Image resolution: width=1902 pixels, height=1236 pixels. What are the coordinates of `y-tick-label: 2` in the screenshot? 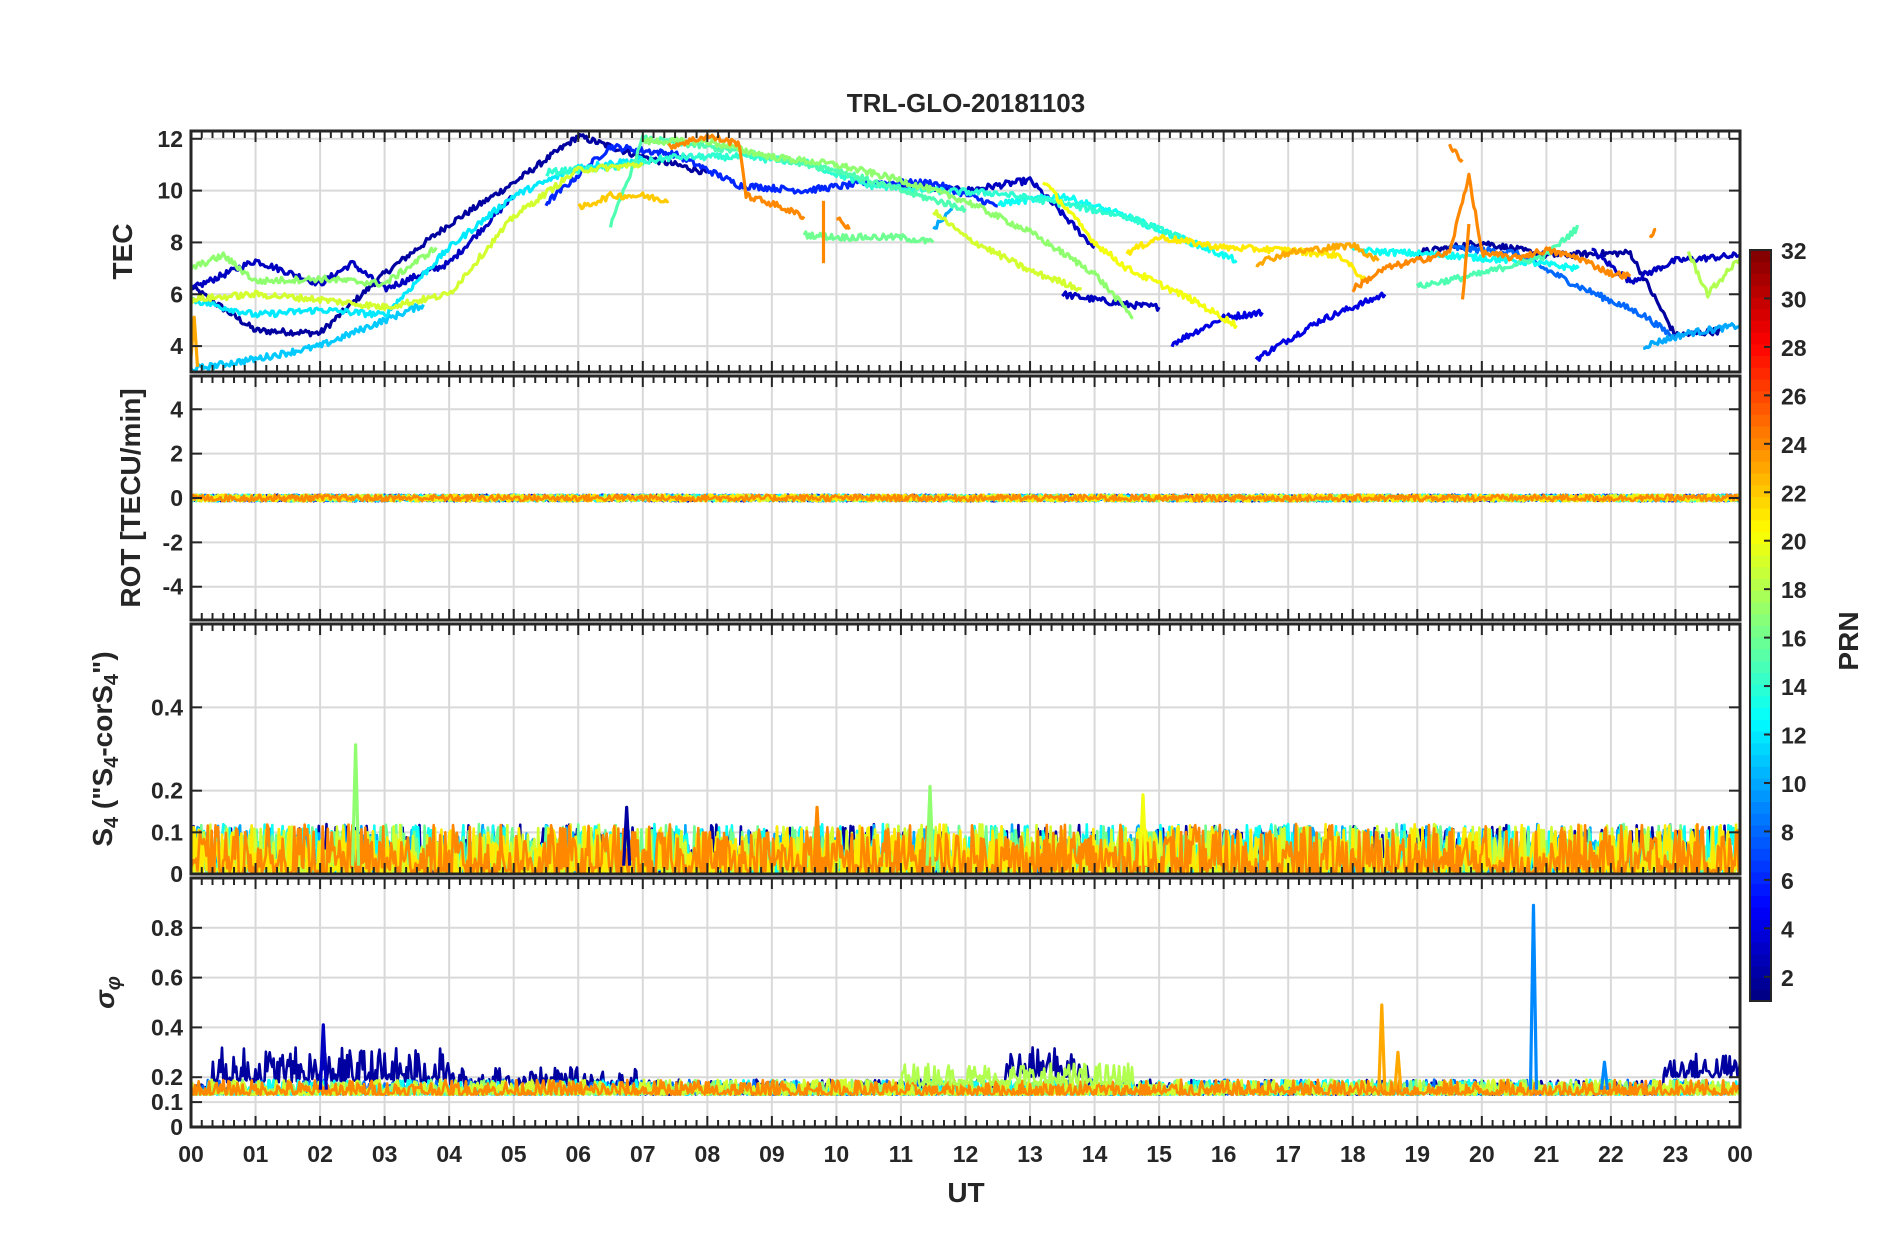 It's located at (176, 454).